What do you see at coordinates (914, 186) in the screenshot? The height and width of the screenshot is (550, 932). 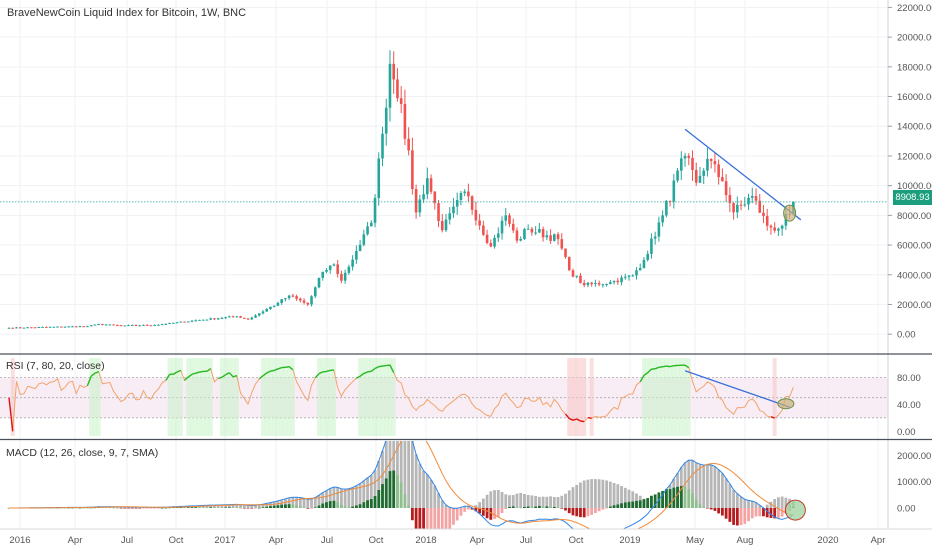 I see `price-tick-label-5: 10000.00` at bounding box center [914, 186].